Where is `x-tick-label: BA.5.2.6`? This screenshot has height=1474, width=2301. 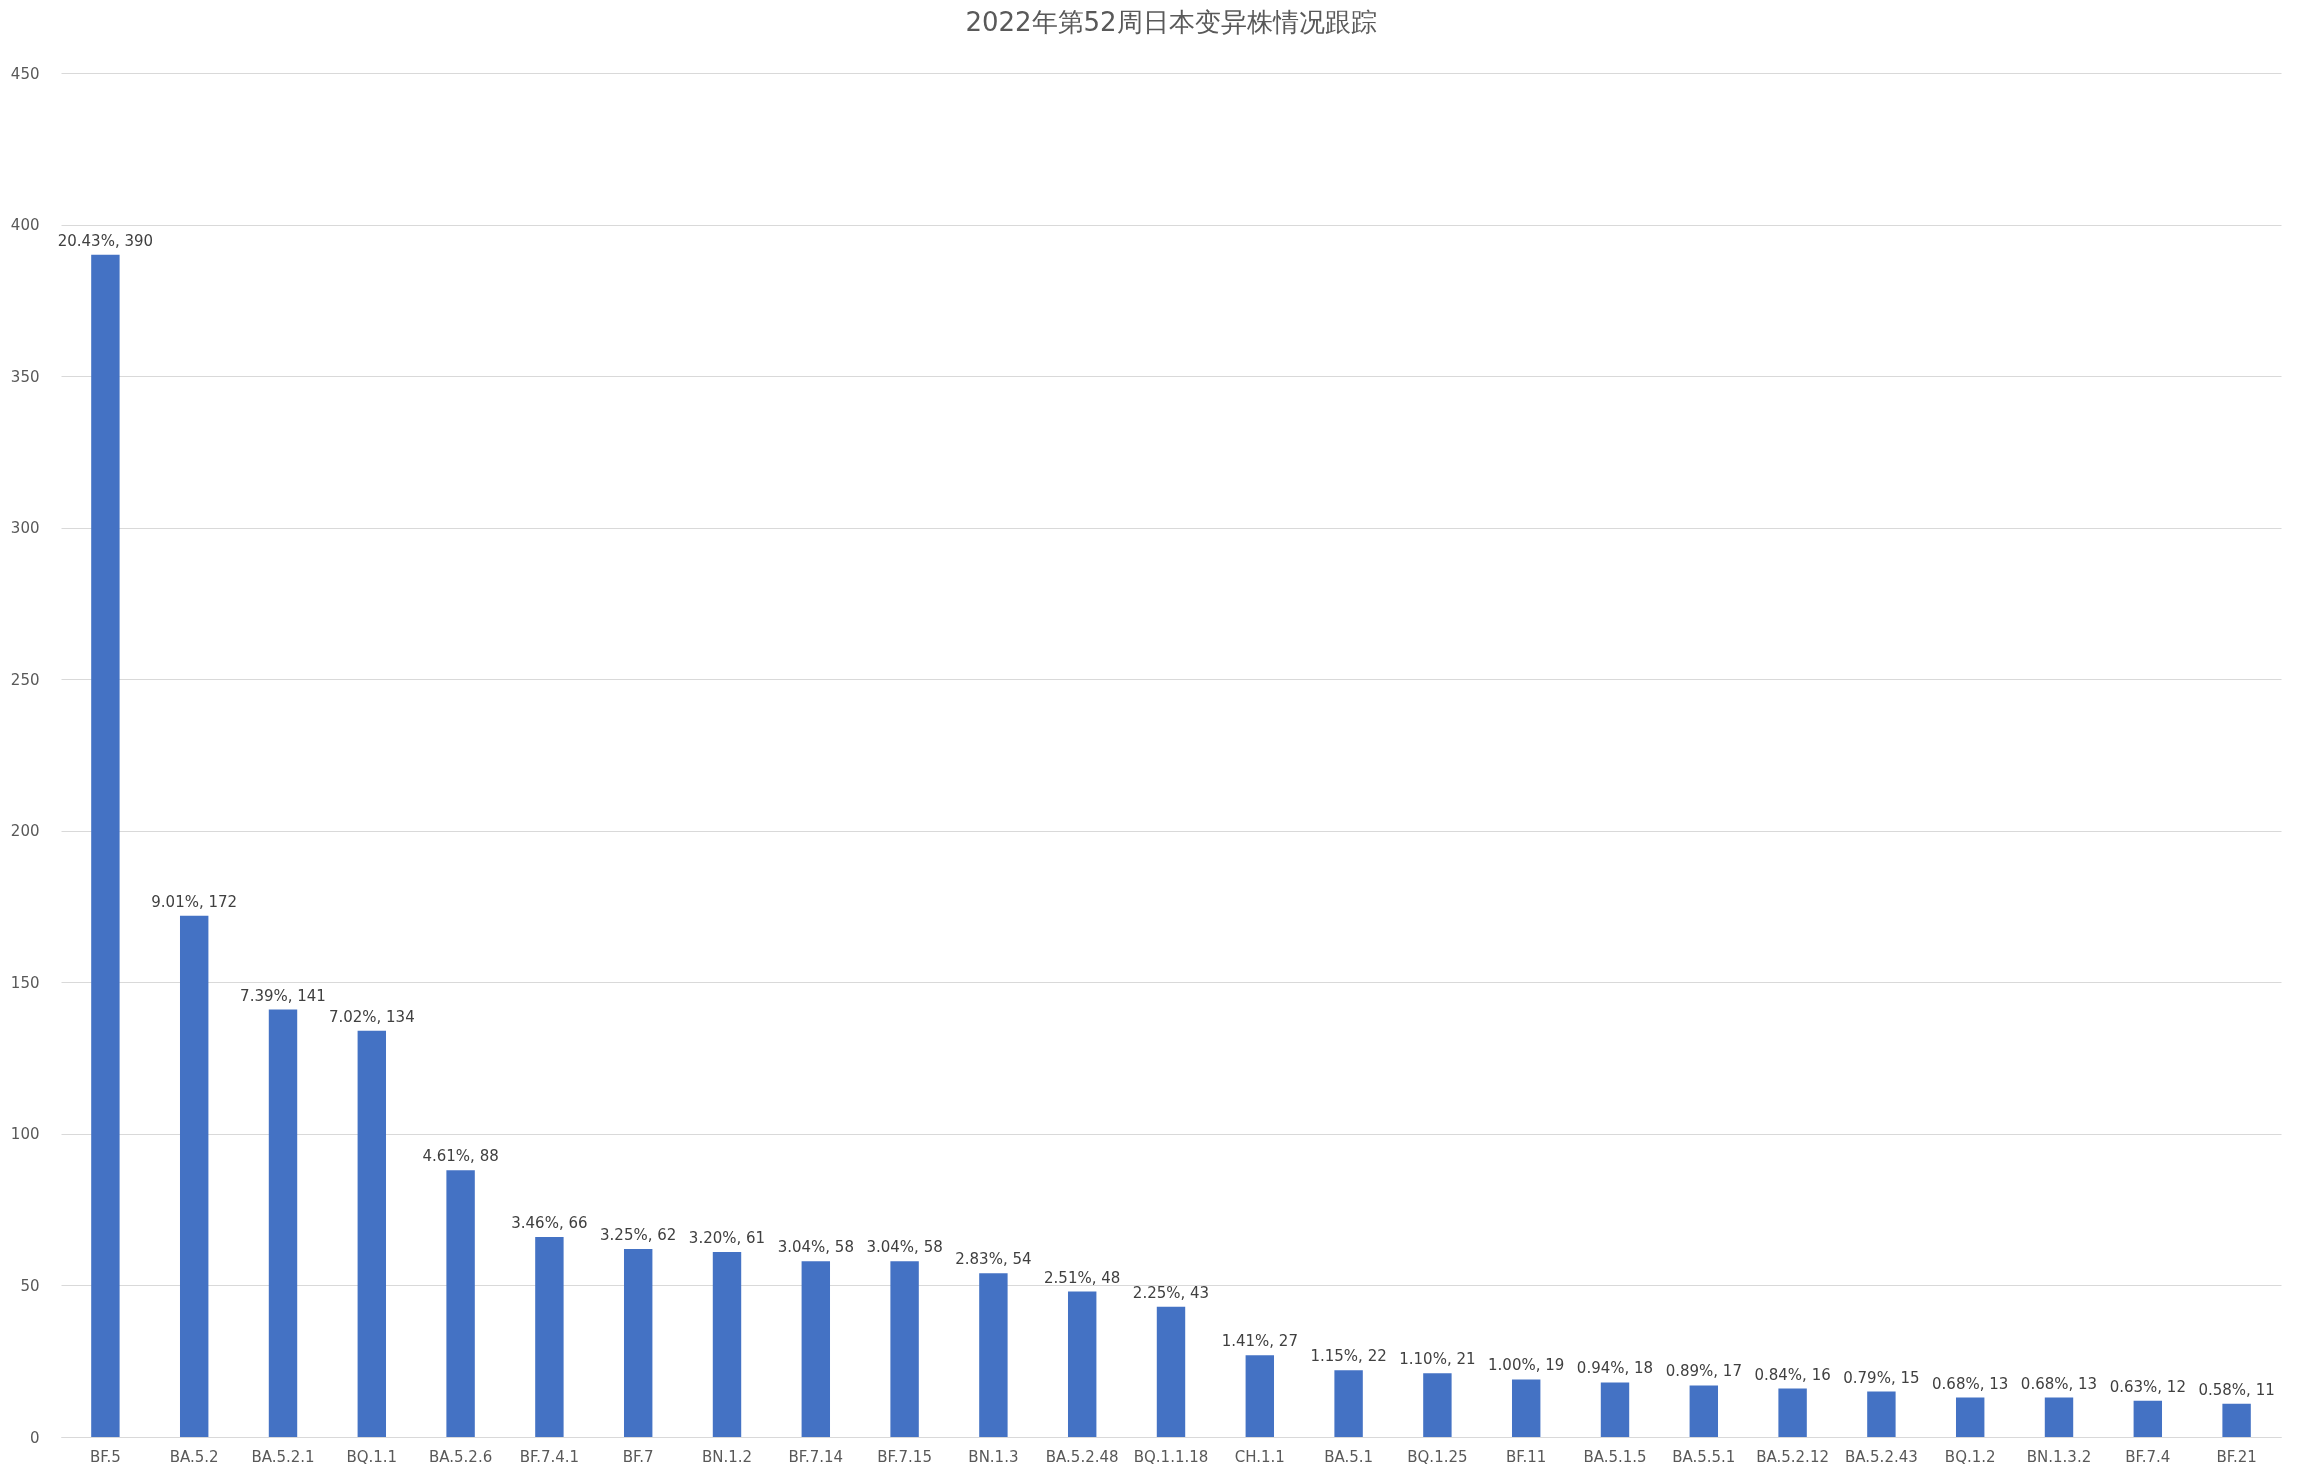
x-tick-label: BA.5.2.6 is located at coordinates (460, 1456).